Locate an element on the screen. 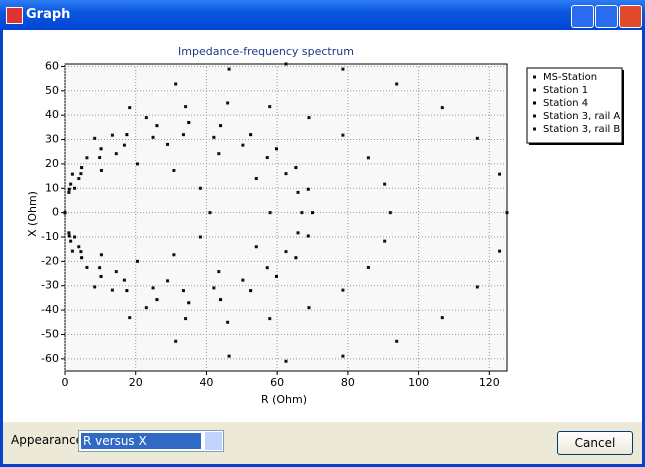 The width and height of the screenshot is (645, 467). x-tick-label: 120 is located at coordinates (489, 382).